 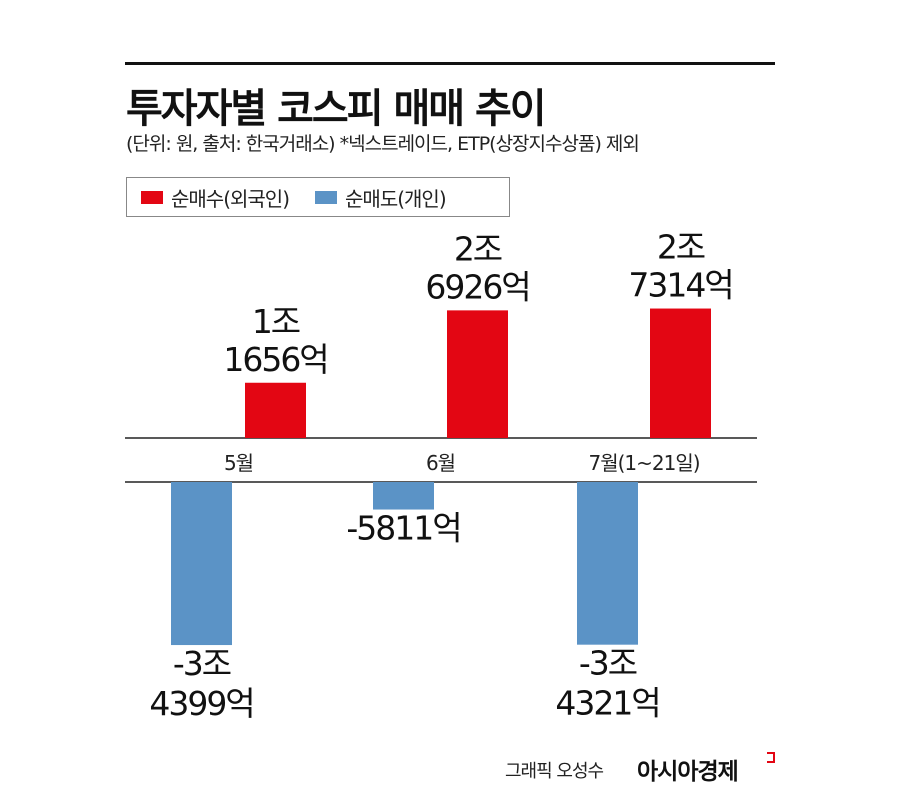 What do you see at coordinates (554, 771) in the screenshot?
I see `graphic-credit: 그래픽 오성수` at bounding box center [554, 771].